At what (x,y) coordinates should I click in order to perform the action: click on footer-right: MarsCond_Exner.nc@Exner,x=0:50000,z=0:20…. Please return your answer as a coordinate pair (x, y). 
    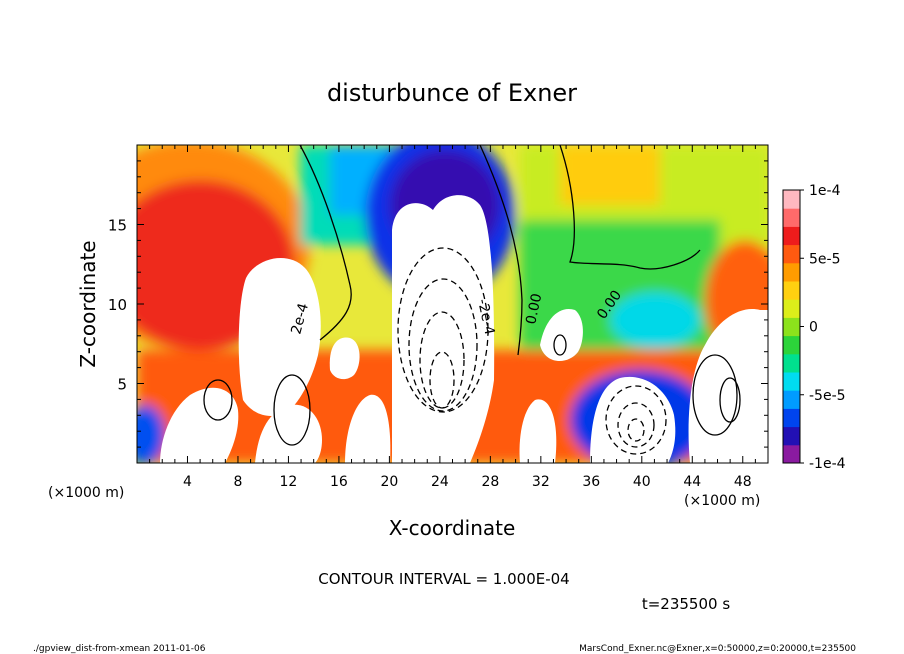
    Looking at the image, I should click on (717, 649).